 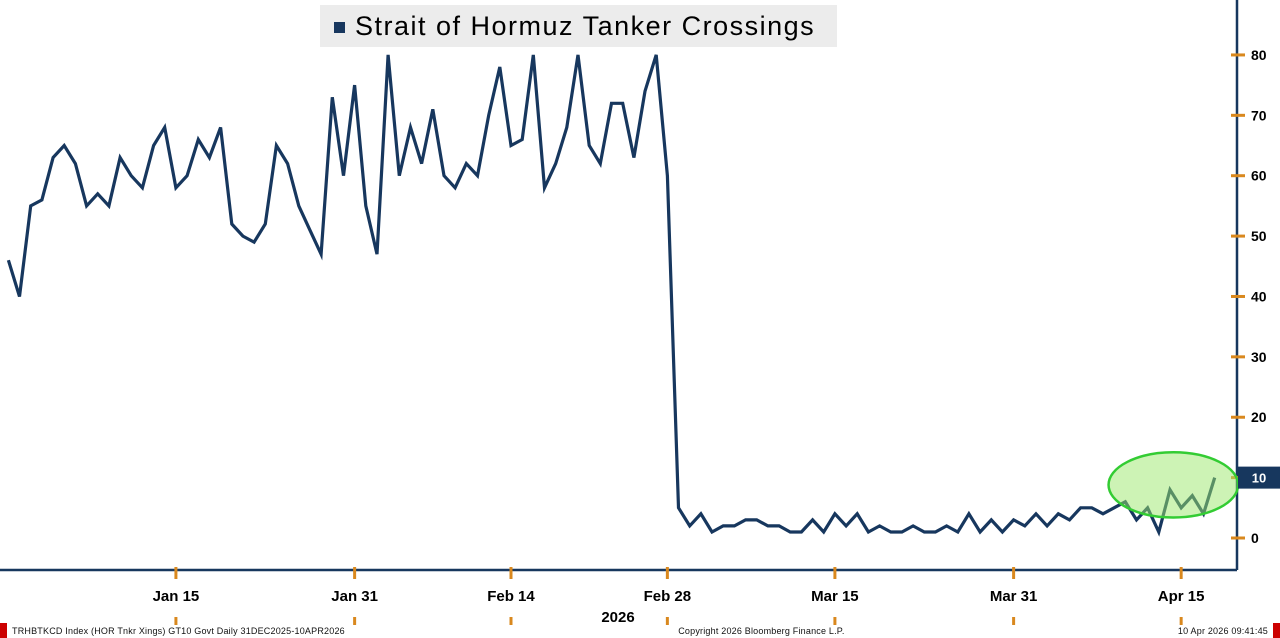 I want to click on y-tick-label: 30, so click(x=1259, y=357).